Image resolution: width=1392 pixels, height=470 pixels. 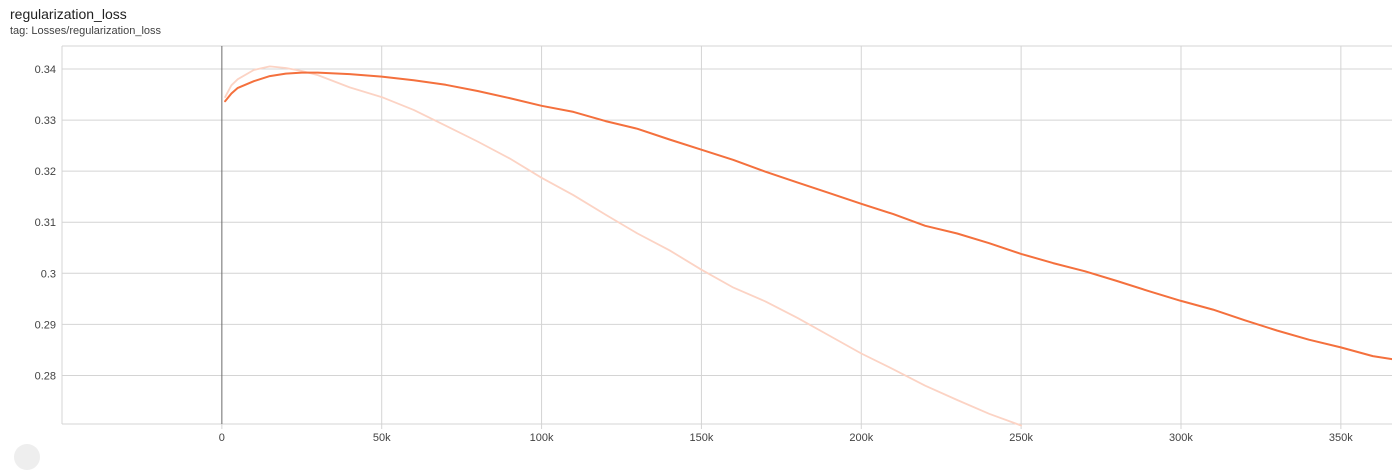 What do you see at coordinates (45, 376) in the screenshot?
I see `y-tick-label: 0.28` at bounding box center [45, 376].